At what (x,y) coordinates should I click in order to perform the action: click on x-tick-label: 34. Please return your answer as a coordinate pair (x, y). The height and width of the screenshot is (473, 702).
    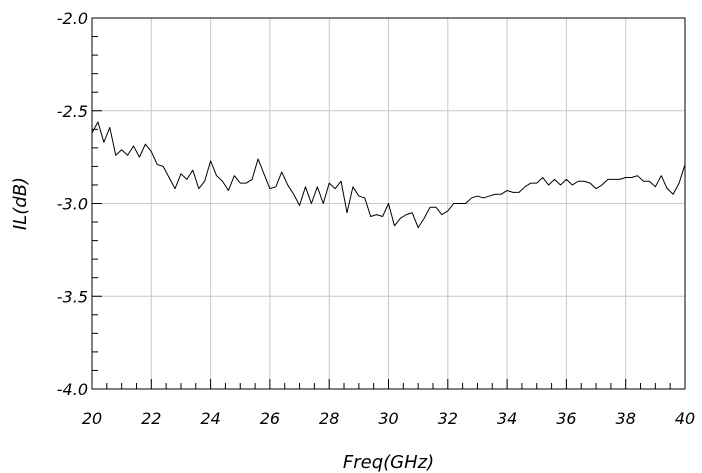
    Looking at the image, I should click on (507, 418).